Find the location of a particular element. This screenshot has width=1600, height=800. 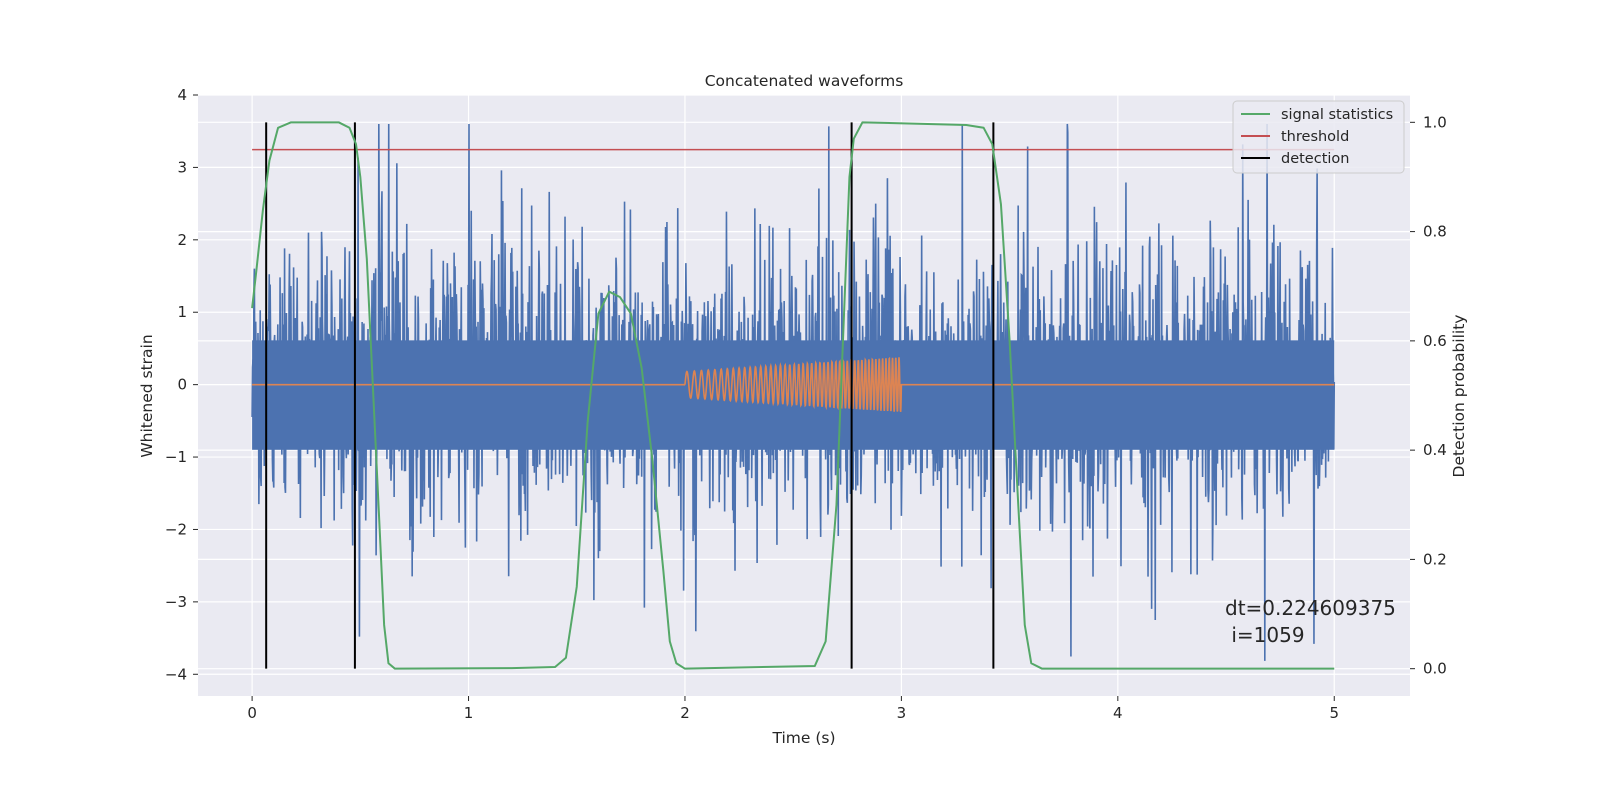

y-axis-left-label: Whitened strain is located at coordinates (147, 395).